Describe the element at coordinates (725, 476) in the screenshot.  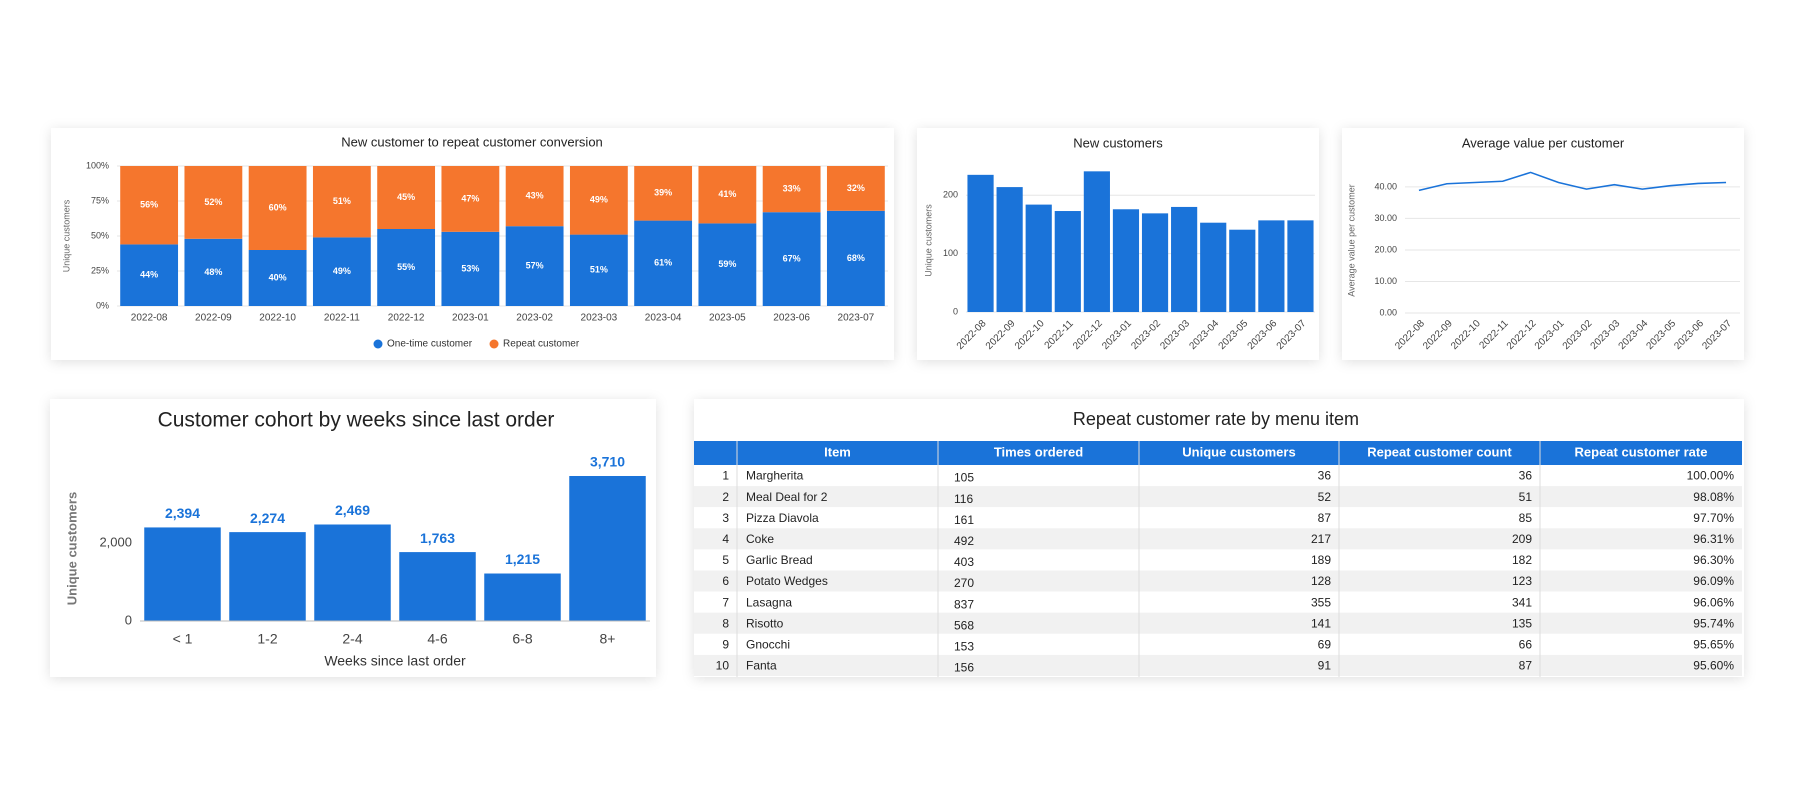
I see `row-index: 1` at that location.